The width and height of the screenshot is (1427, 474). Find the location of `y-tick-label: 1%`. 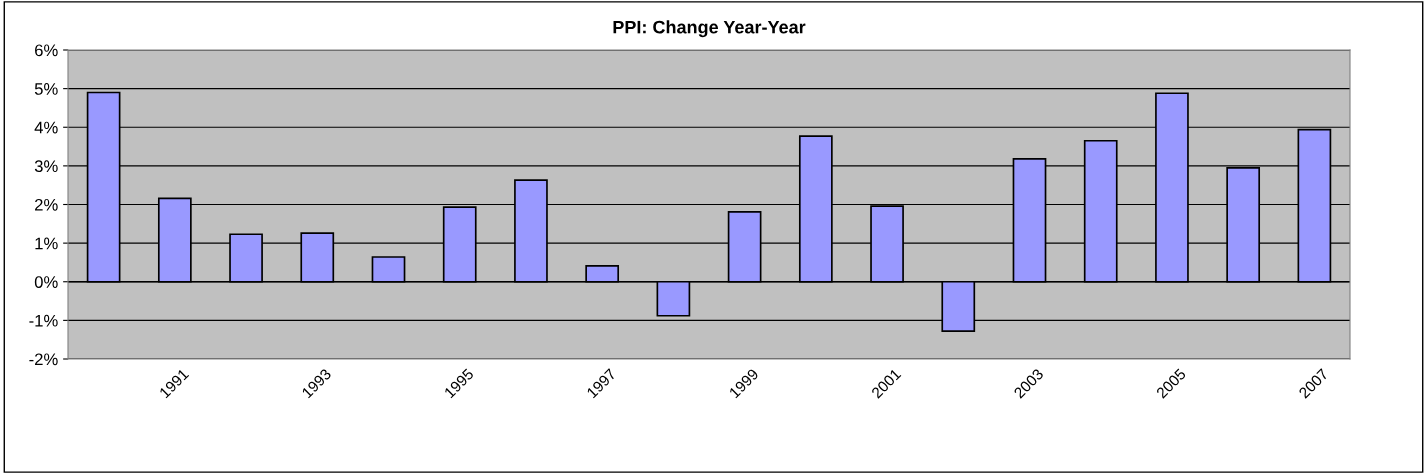

y-tick-label: 1% is located at coordinates (46, 243).